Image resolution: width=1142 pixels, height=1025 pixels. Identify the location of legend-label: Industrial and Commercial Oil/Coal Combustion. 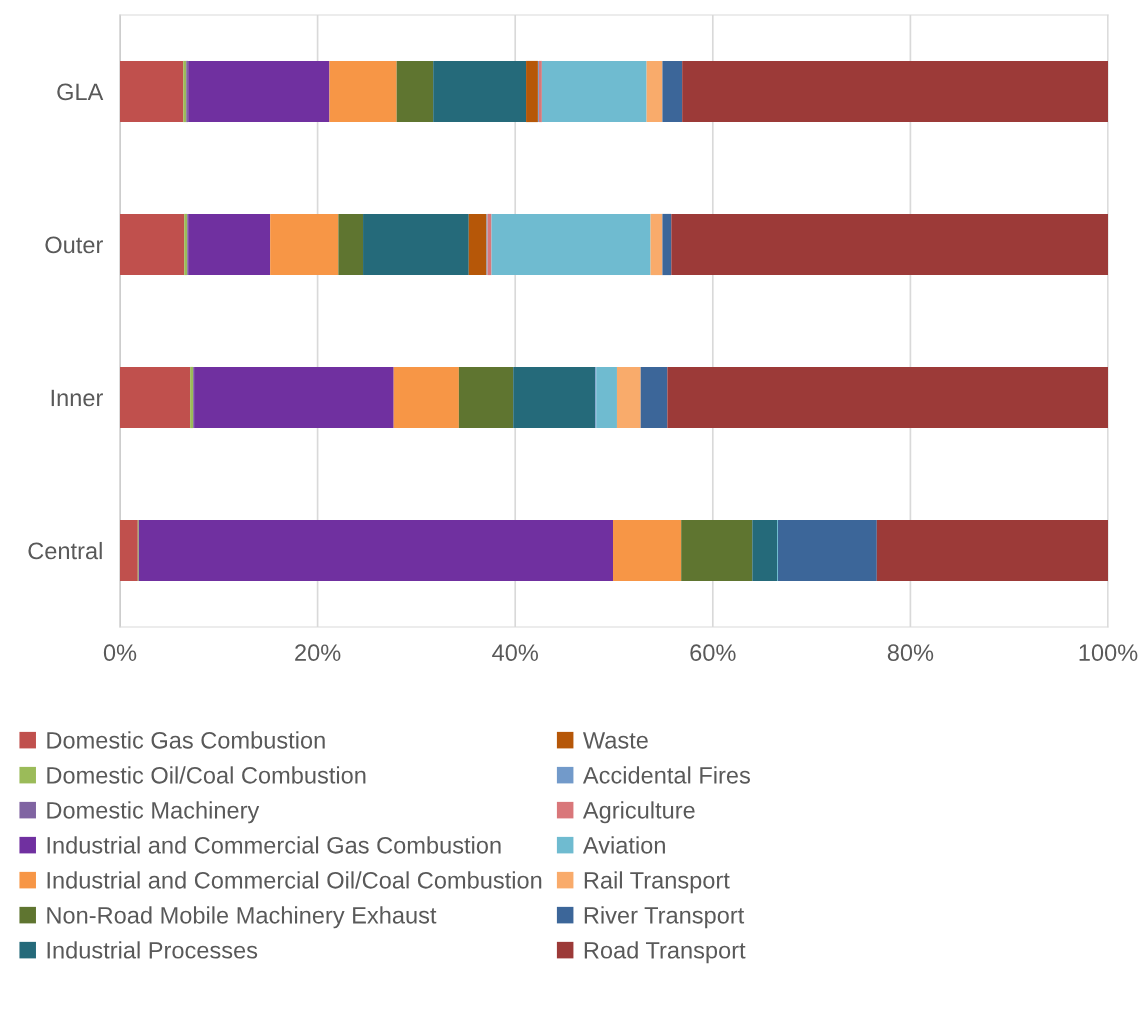
(294, 880).